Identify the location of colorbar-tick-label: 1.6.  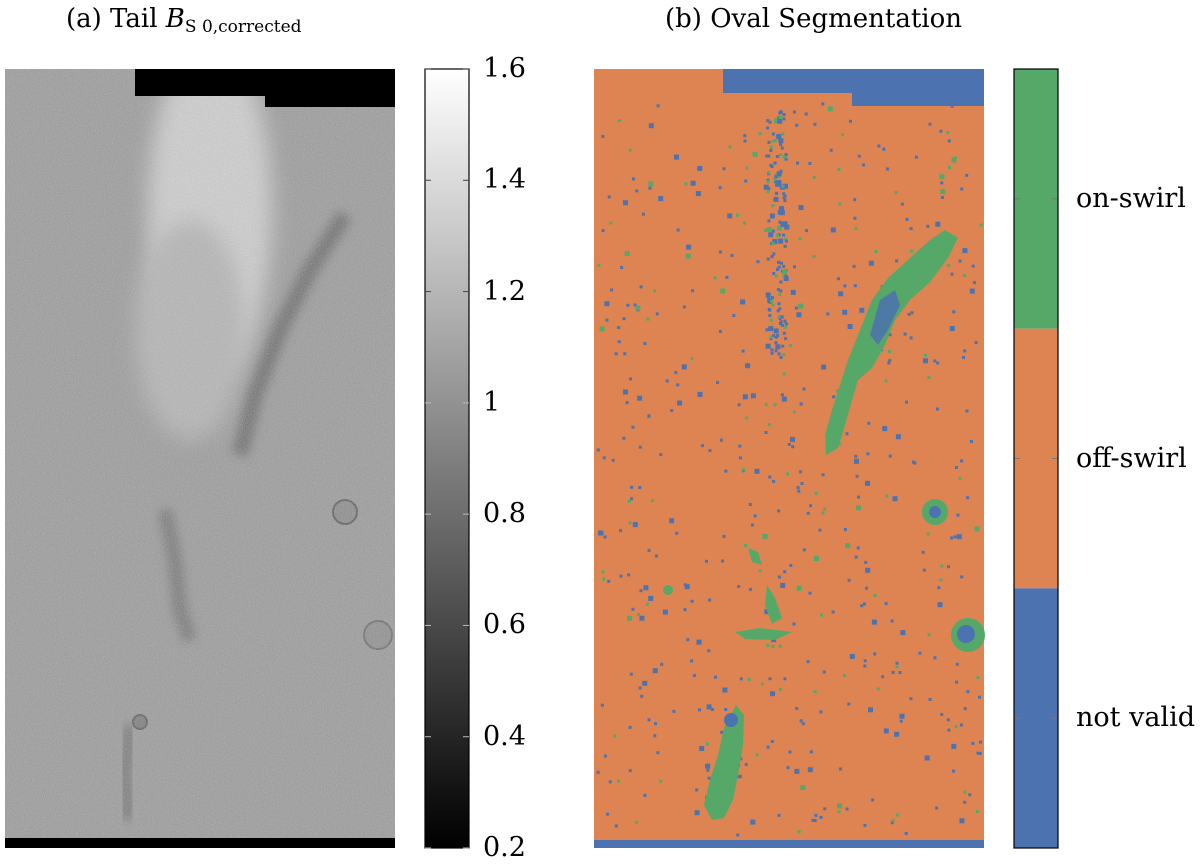
(504, 68).